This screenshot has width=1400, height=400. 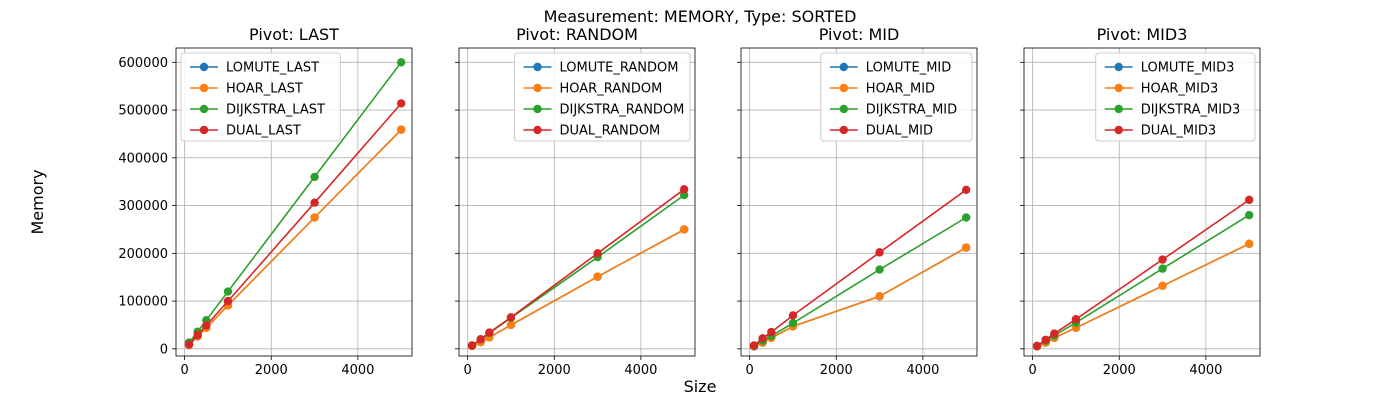 What do you see at coordinates (700, 16) in the screenshot?
I see `figure-title: Measurement: MEMORY, Type: SORTED` at bounding box center [700, 16].